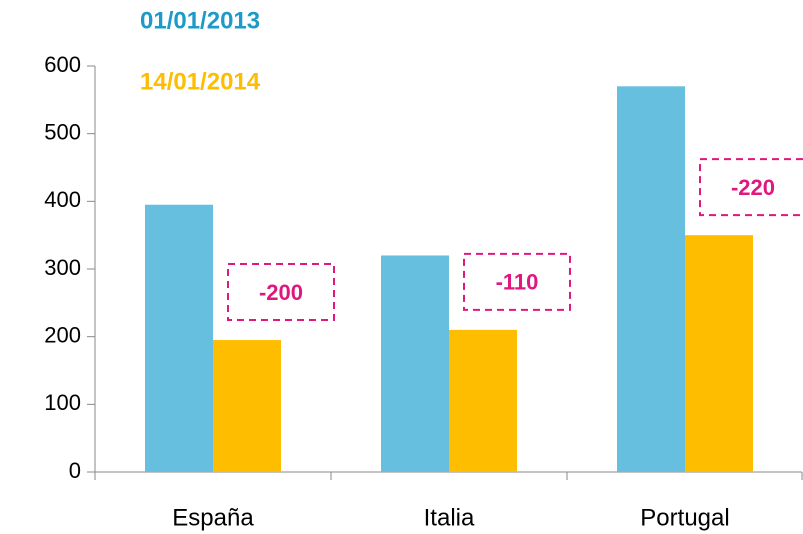  I want to click on legend-label: 14/01/2014, so click(200, 81).